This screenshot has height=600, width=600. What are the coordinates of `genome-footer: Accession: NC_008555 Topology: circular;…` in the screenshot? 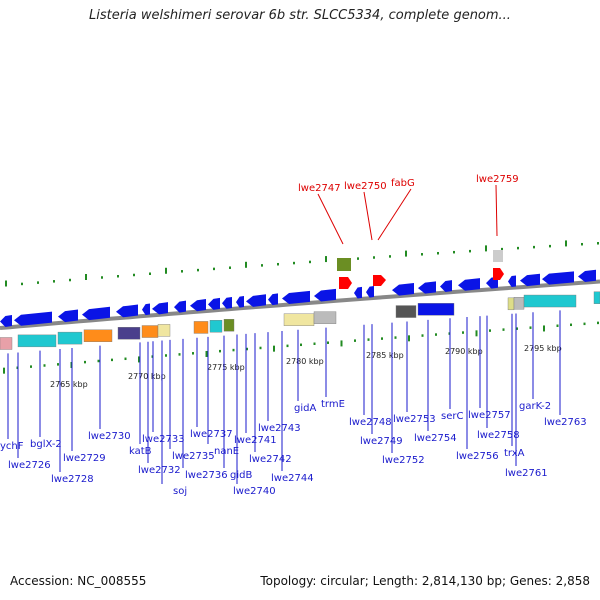 It's located at (300, 583).